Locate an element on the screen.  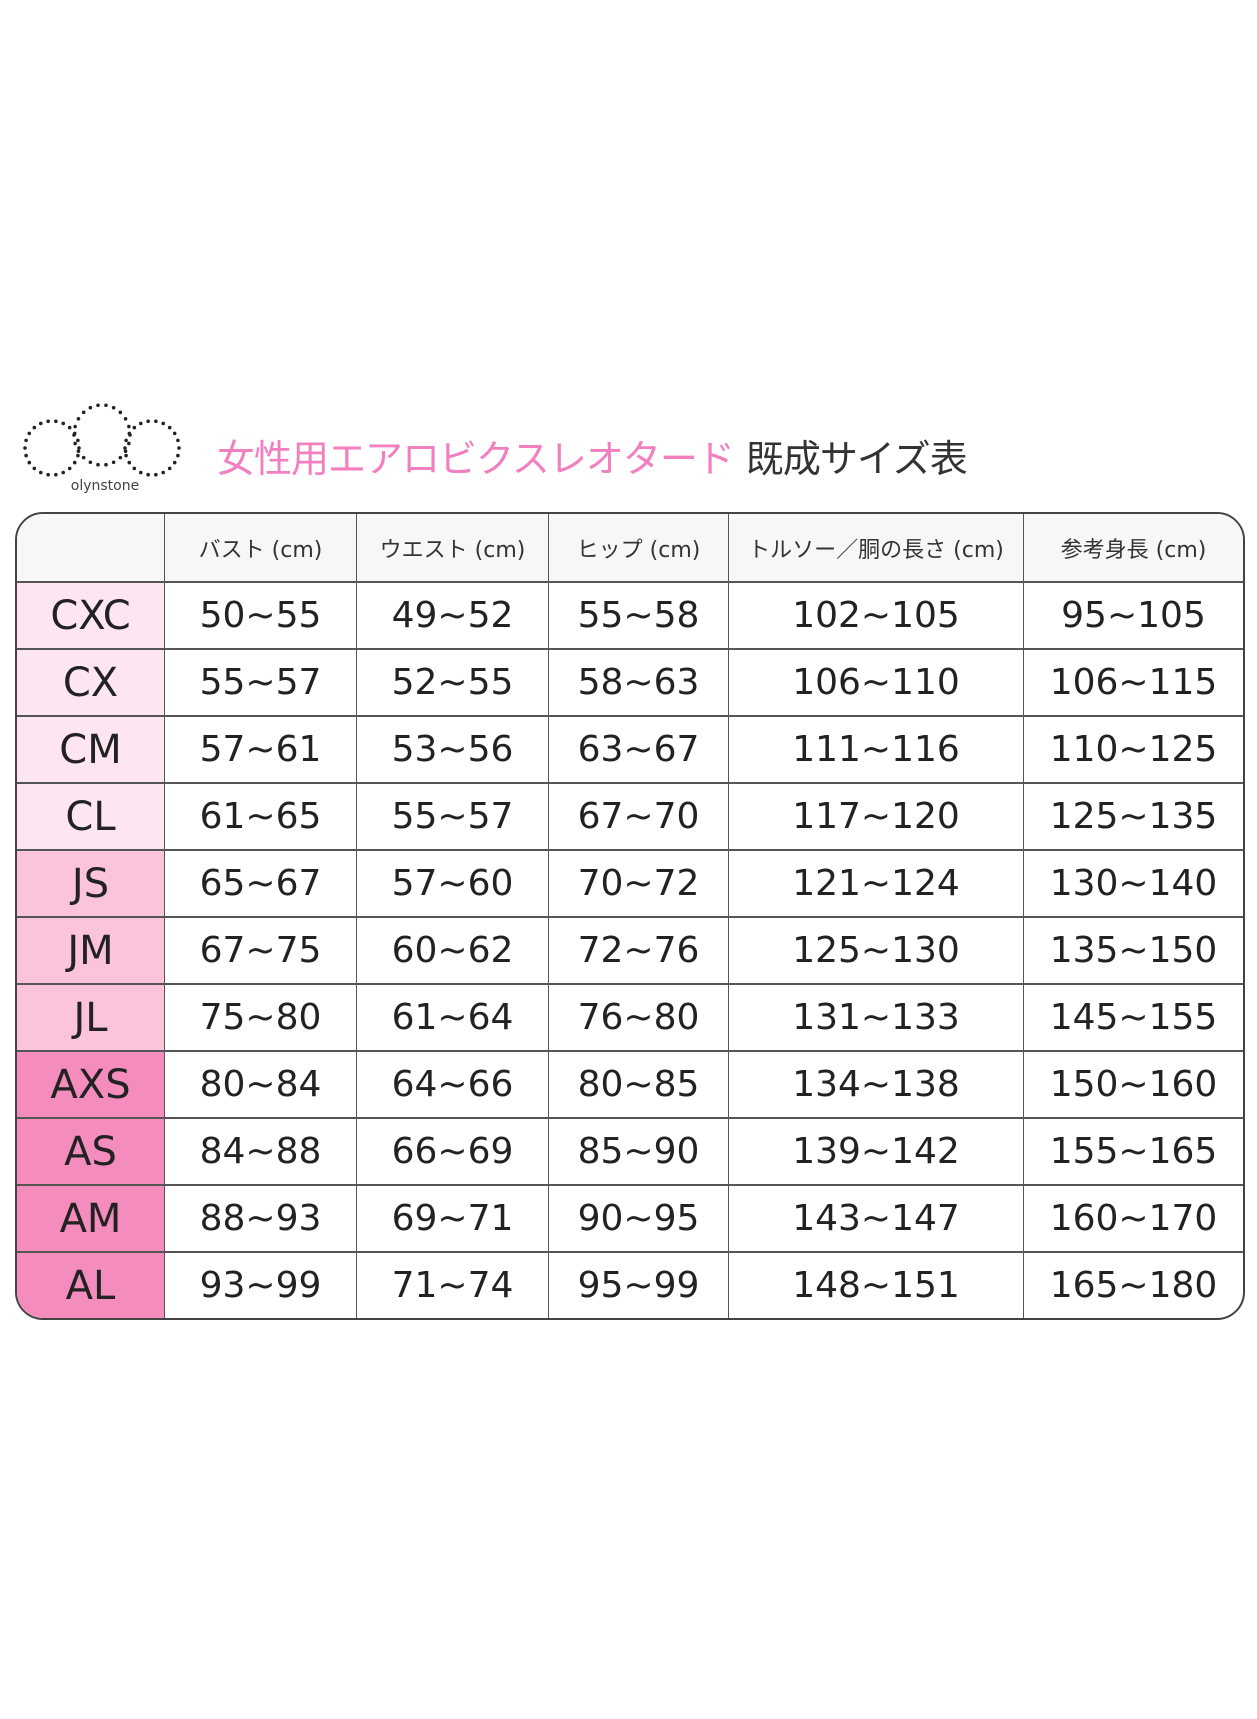
table-cell: 69~71 is located at coordinates (453, 1219).